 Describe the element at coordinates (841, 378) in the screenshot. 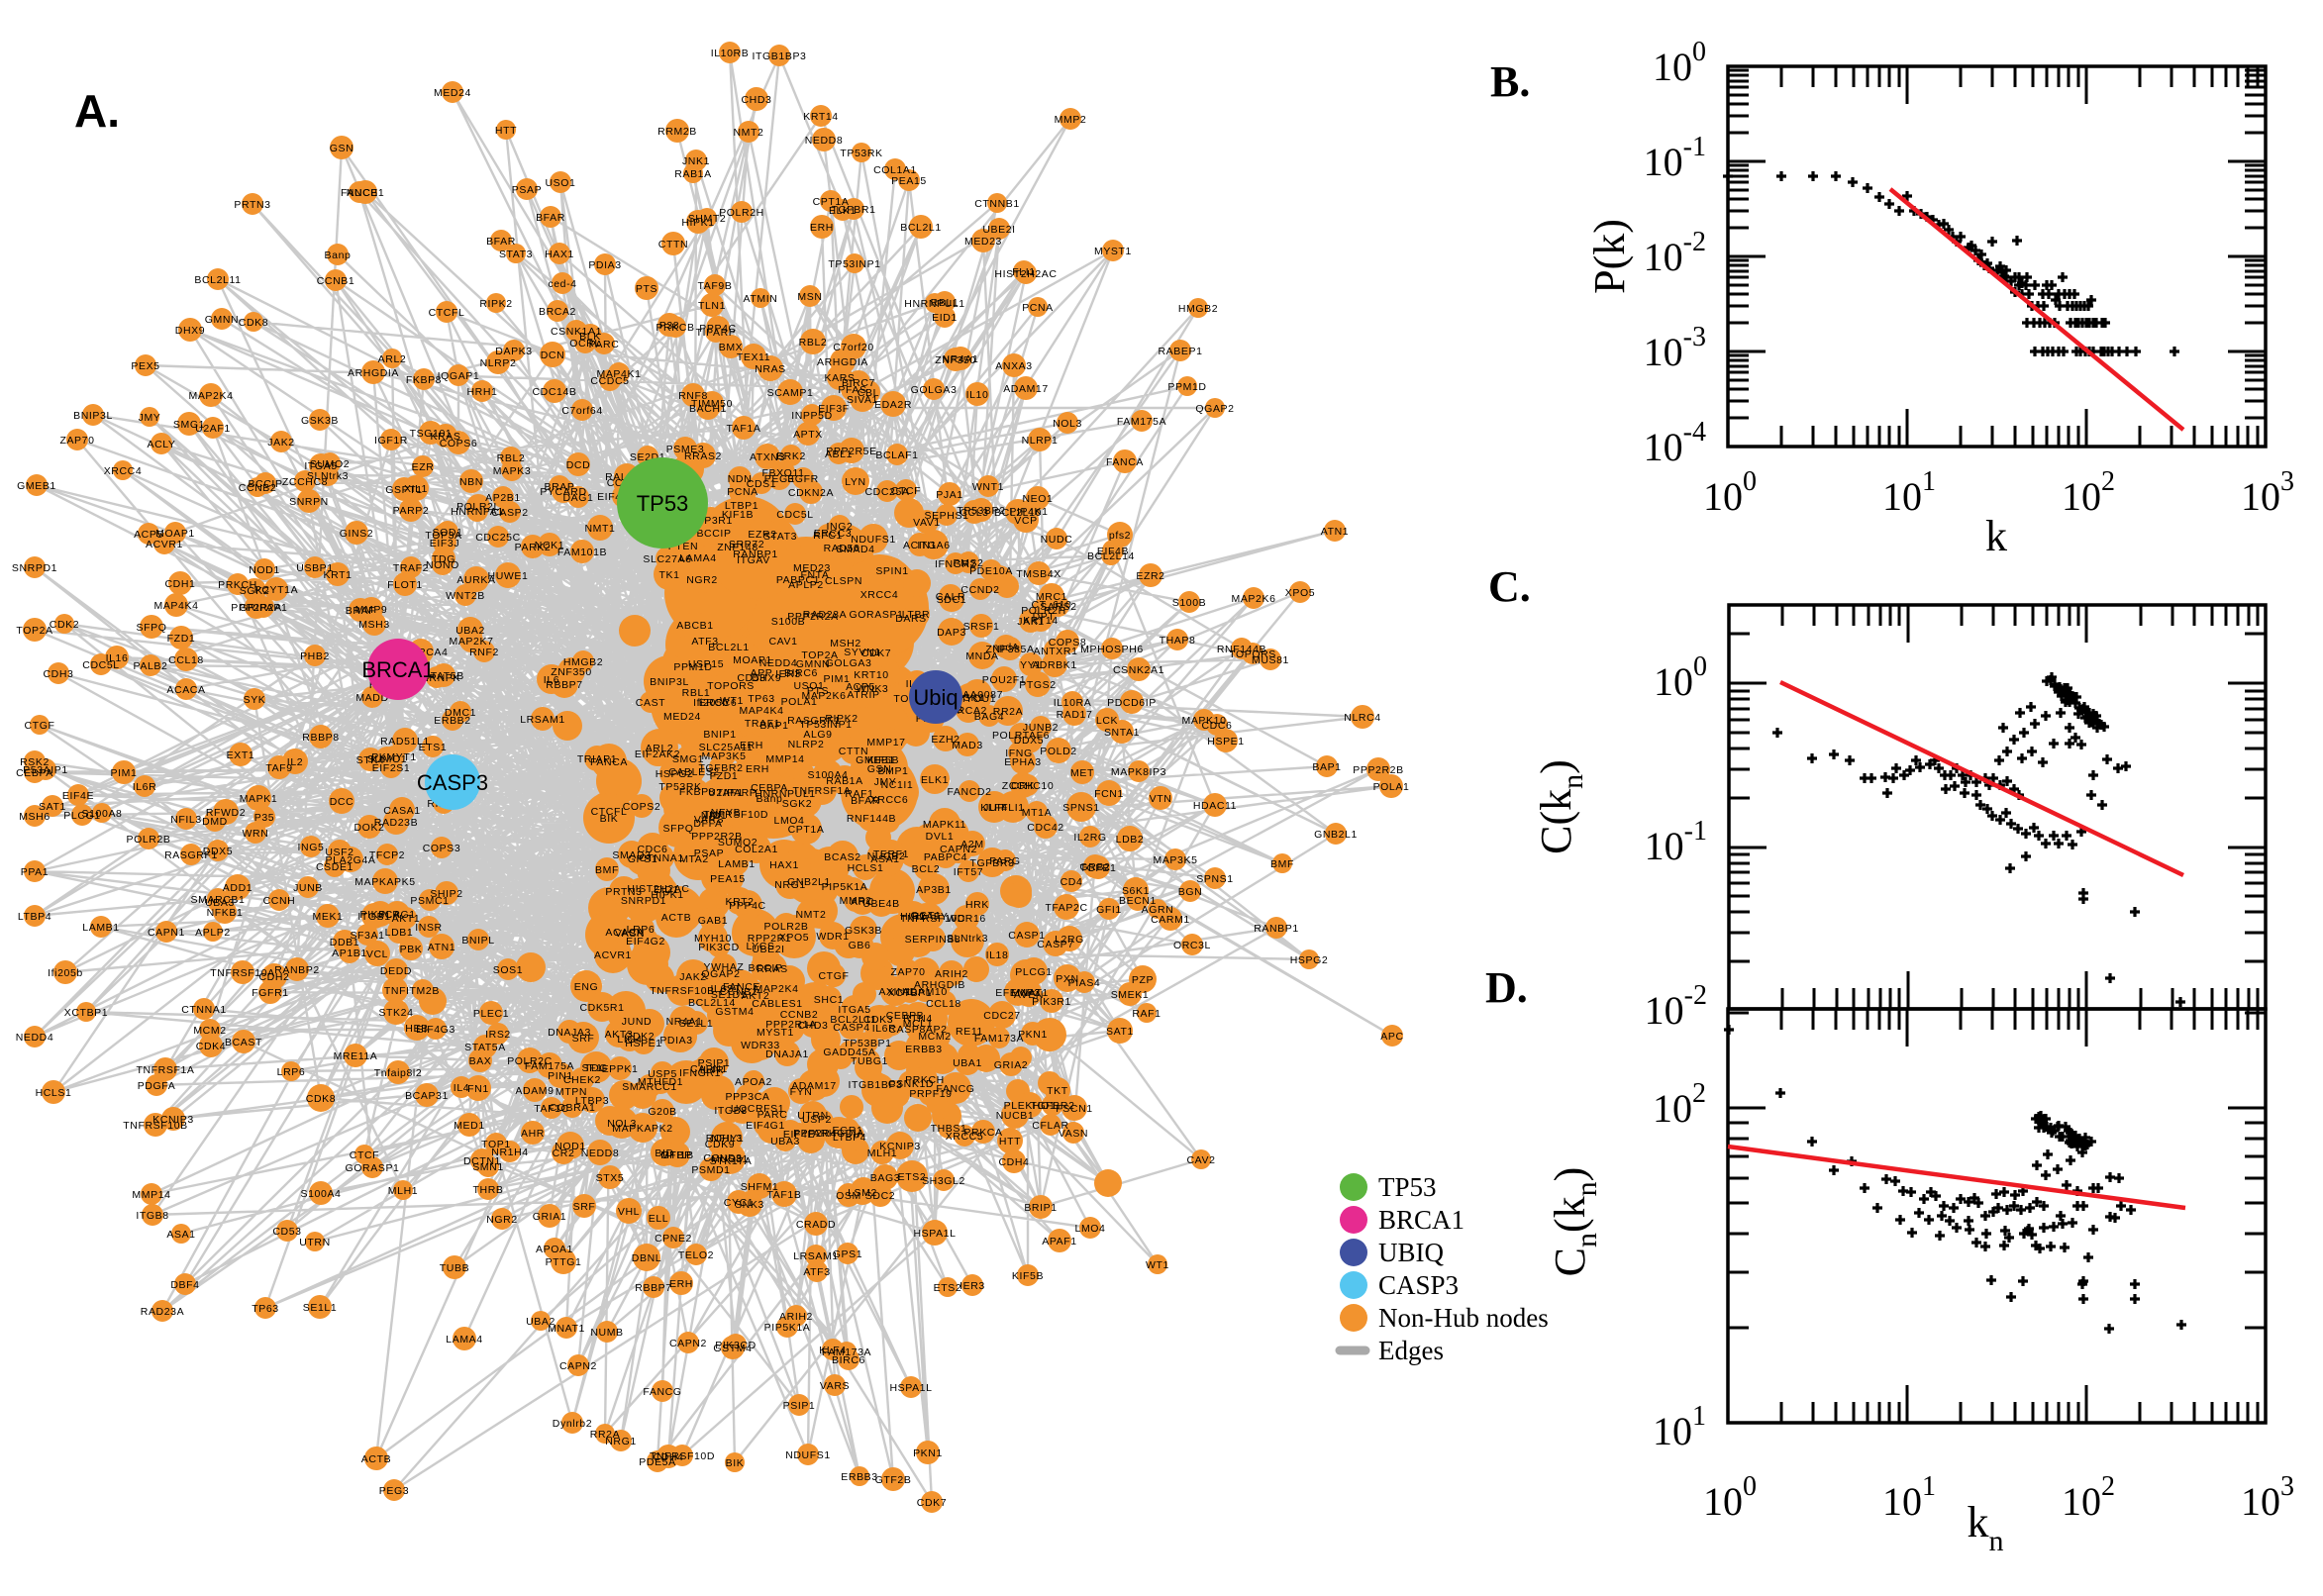

I see `svg-text: KARS` at that location.